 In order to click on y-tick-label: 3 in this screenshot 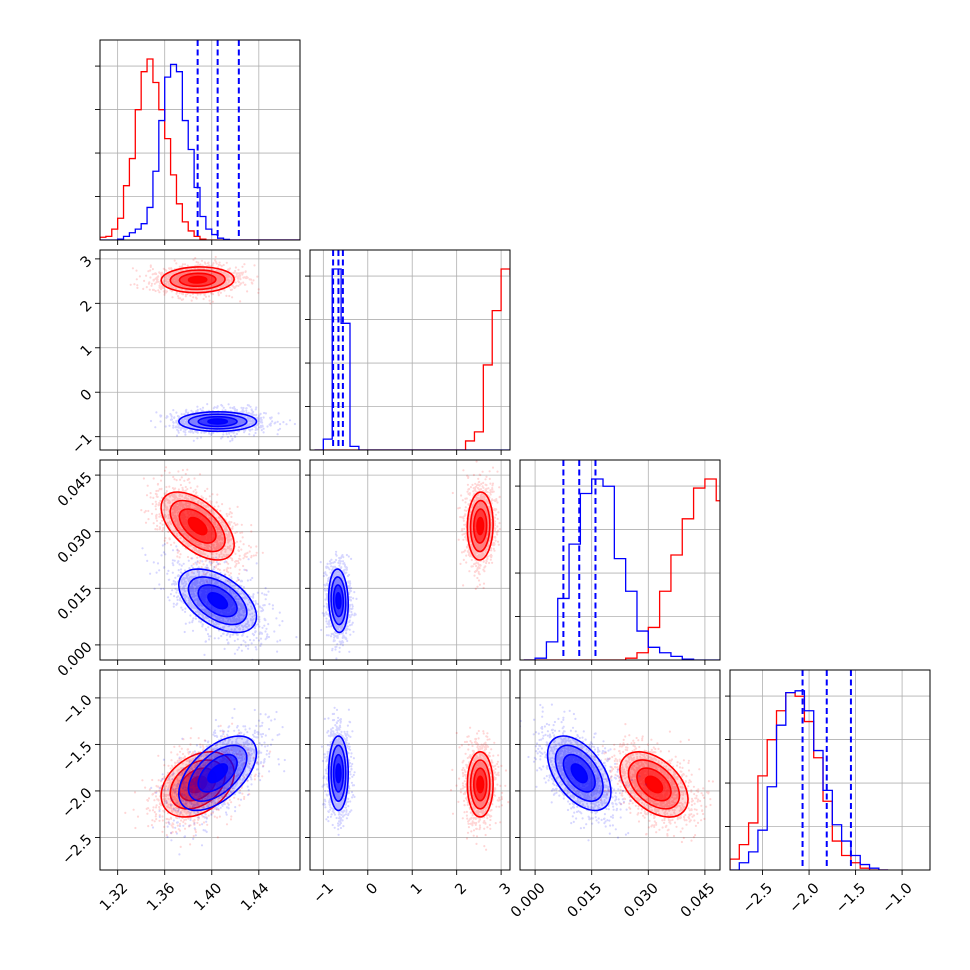, I will do `click(87, 262)`.